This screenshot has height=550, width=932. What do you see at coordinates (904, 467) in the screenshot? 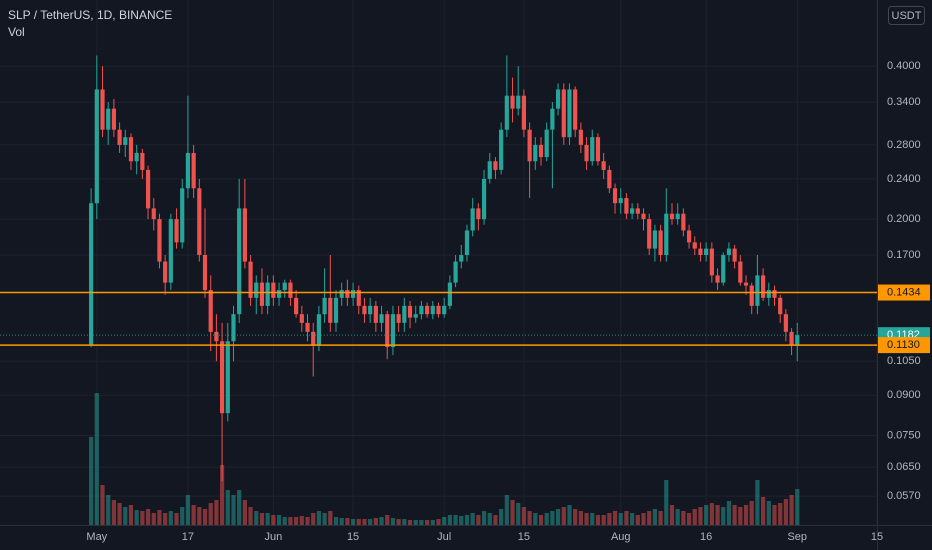
I see `y-tick-label: 0.0650` at bounding box center [904, 467].